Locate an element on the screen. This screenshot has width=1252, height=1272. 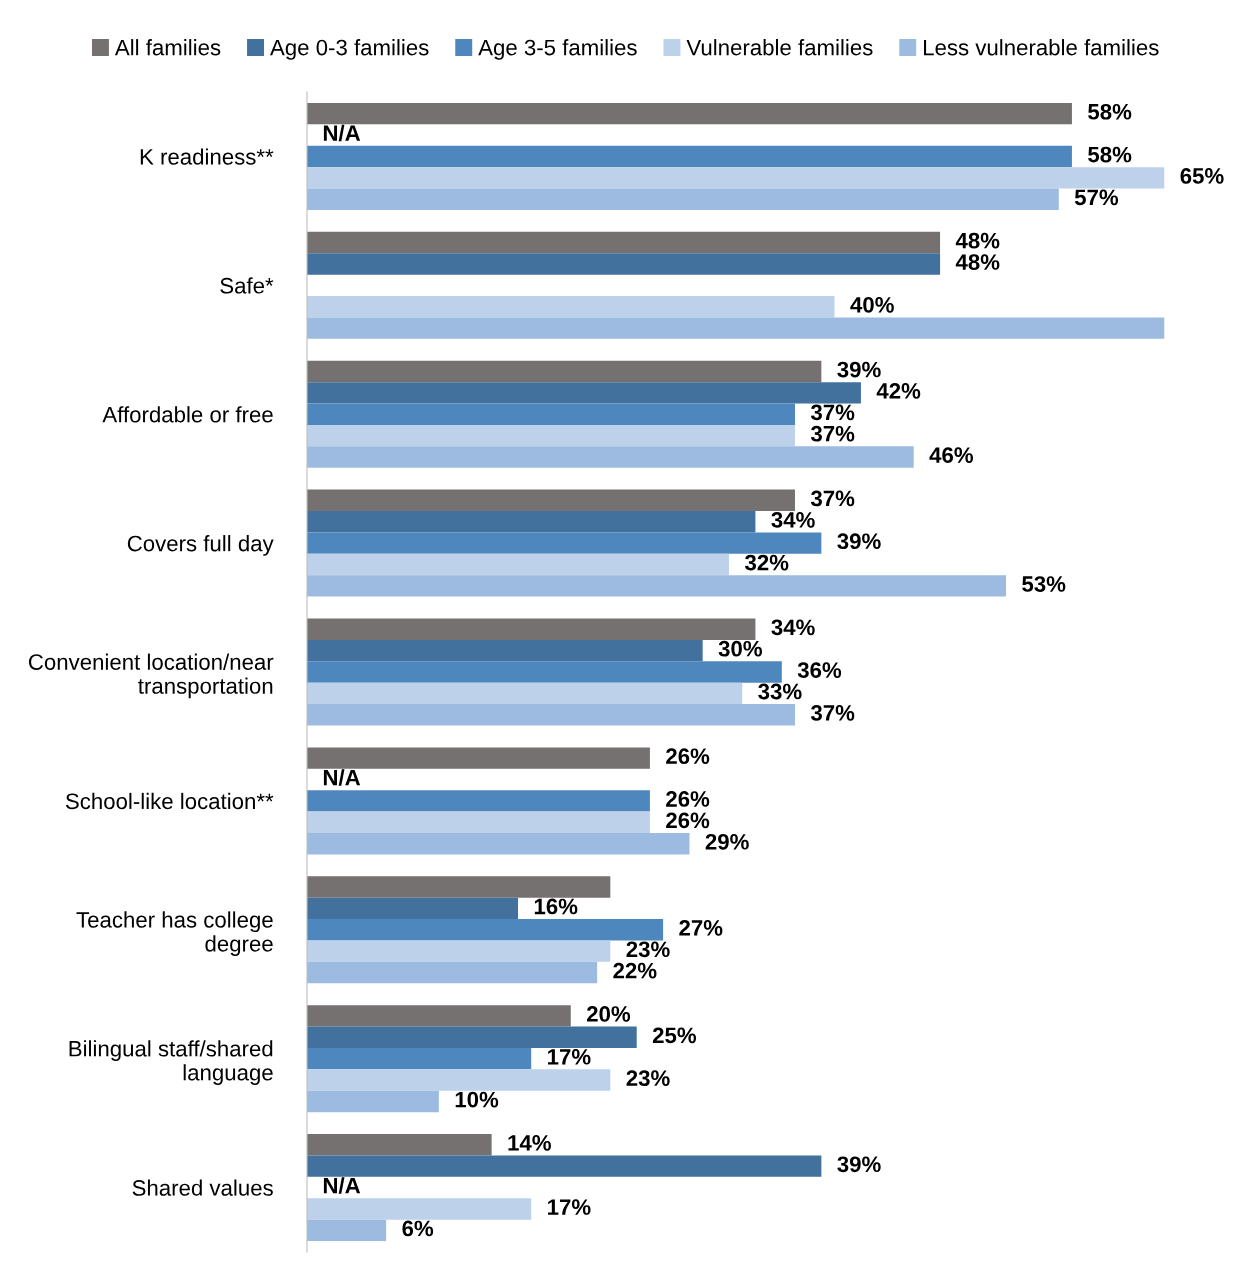
y-tick-label: School-like location** is located at coordinates (169, 801).